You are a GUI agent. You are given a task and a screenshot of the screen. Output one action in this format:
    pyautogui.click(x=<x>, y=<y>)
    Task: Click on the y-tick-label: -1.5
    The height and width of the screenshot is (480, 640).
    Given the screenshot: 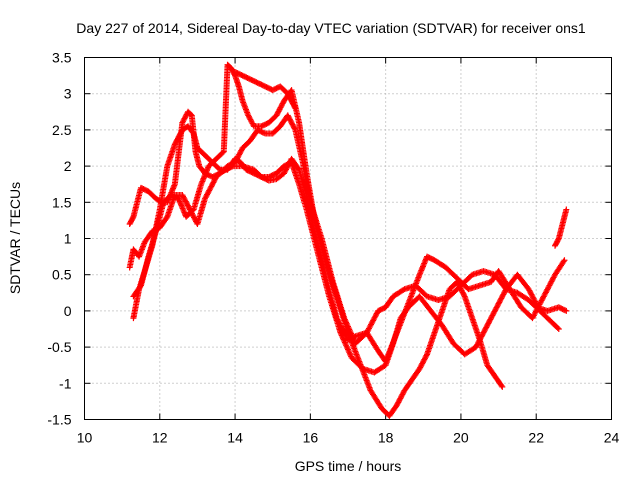 What is the action you would take?
    pyautogui.click(x=59, y=420)
    